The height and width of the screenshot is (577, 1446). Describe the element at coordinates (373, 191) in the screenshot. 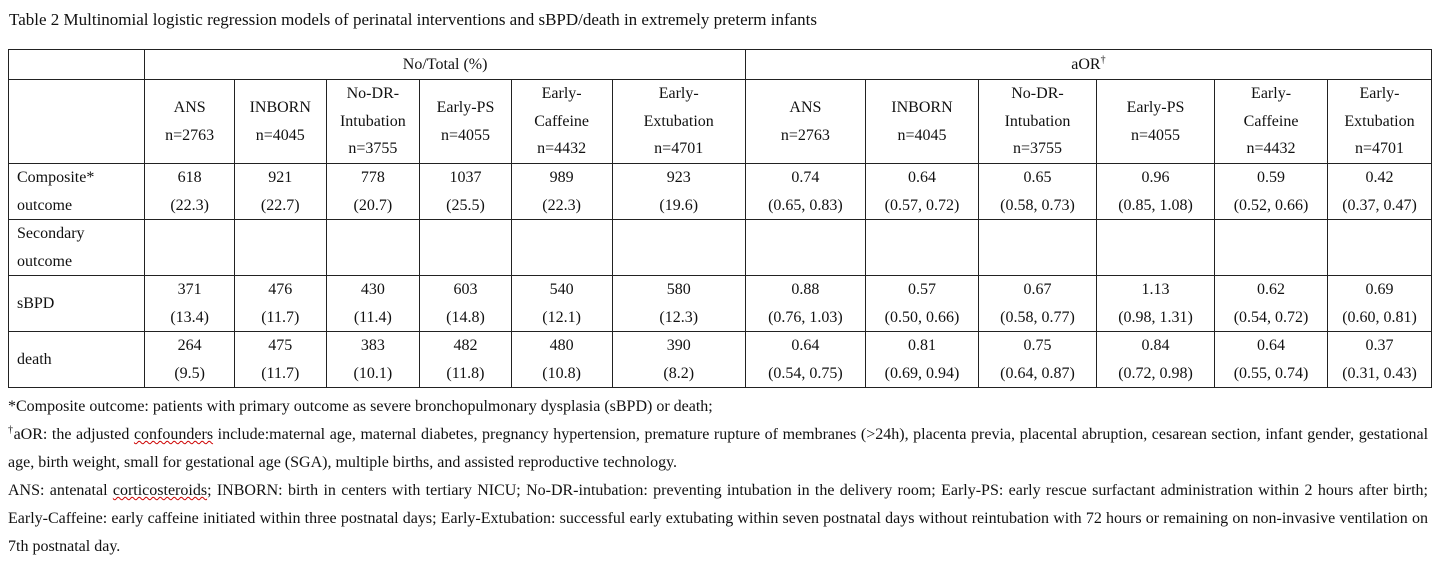

I see `count-cell: 778 (20.7)` at that location.